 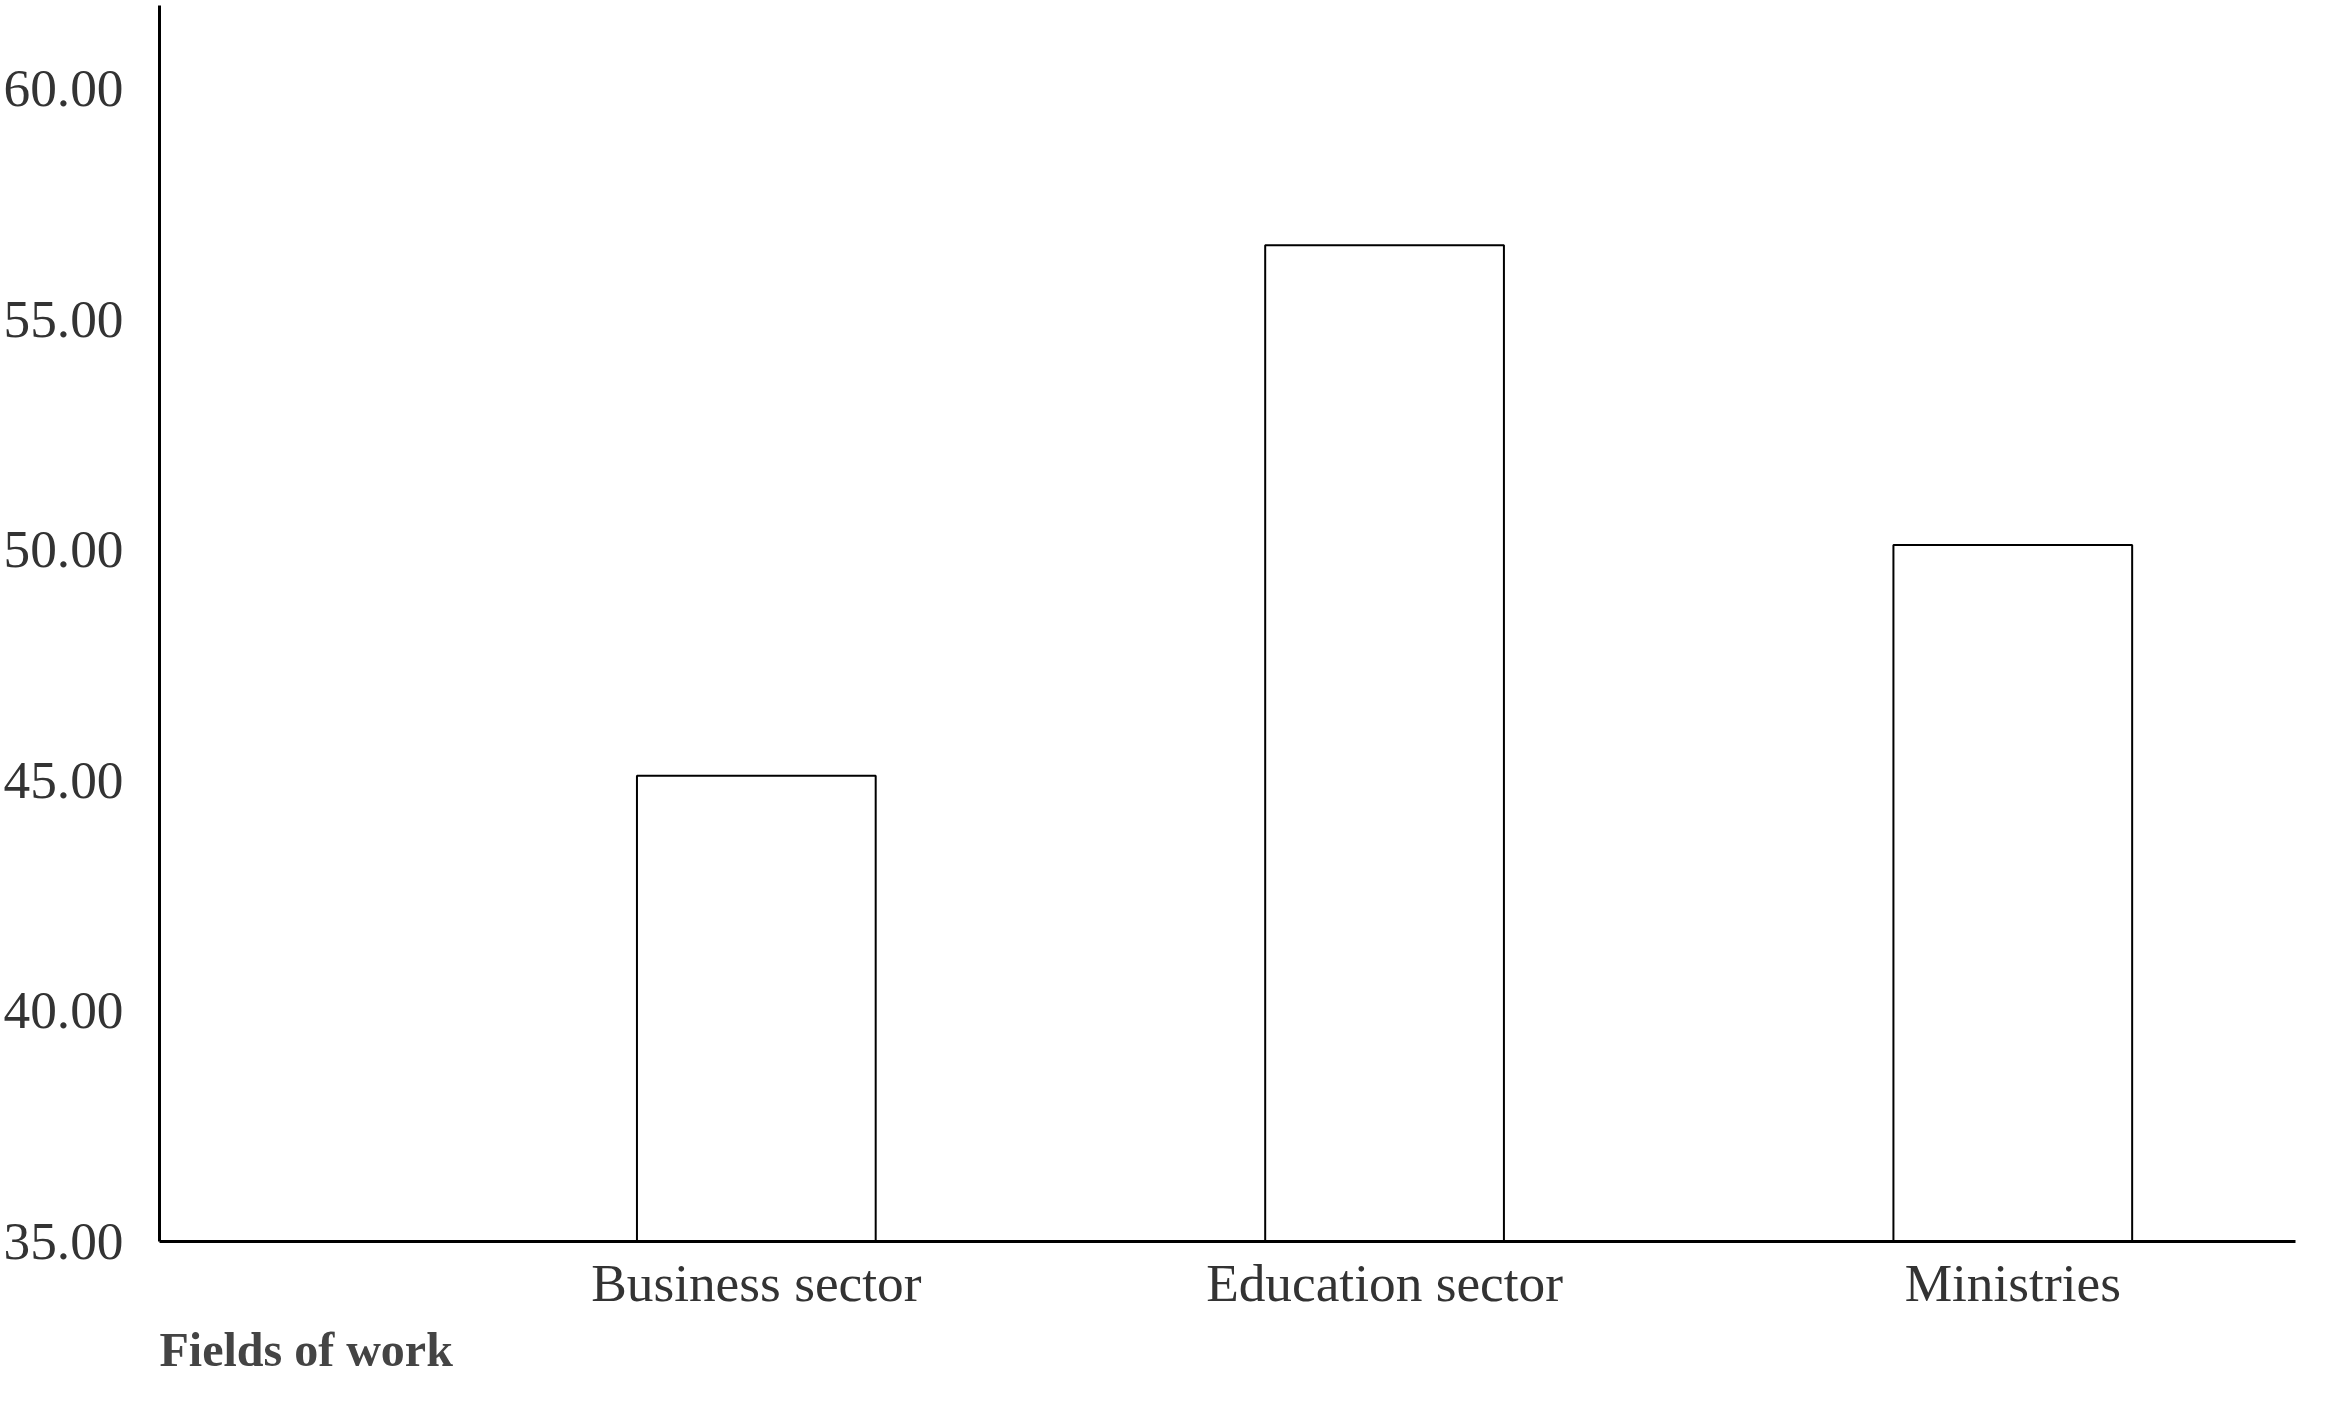 I want to click on y-tick-label: 40.00, so click(x=63, y=1010).